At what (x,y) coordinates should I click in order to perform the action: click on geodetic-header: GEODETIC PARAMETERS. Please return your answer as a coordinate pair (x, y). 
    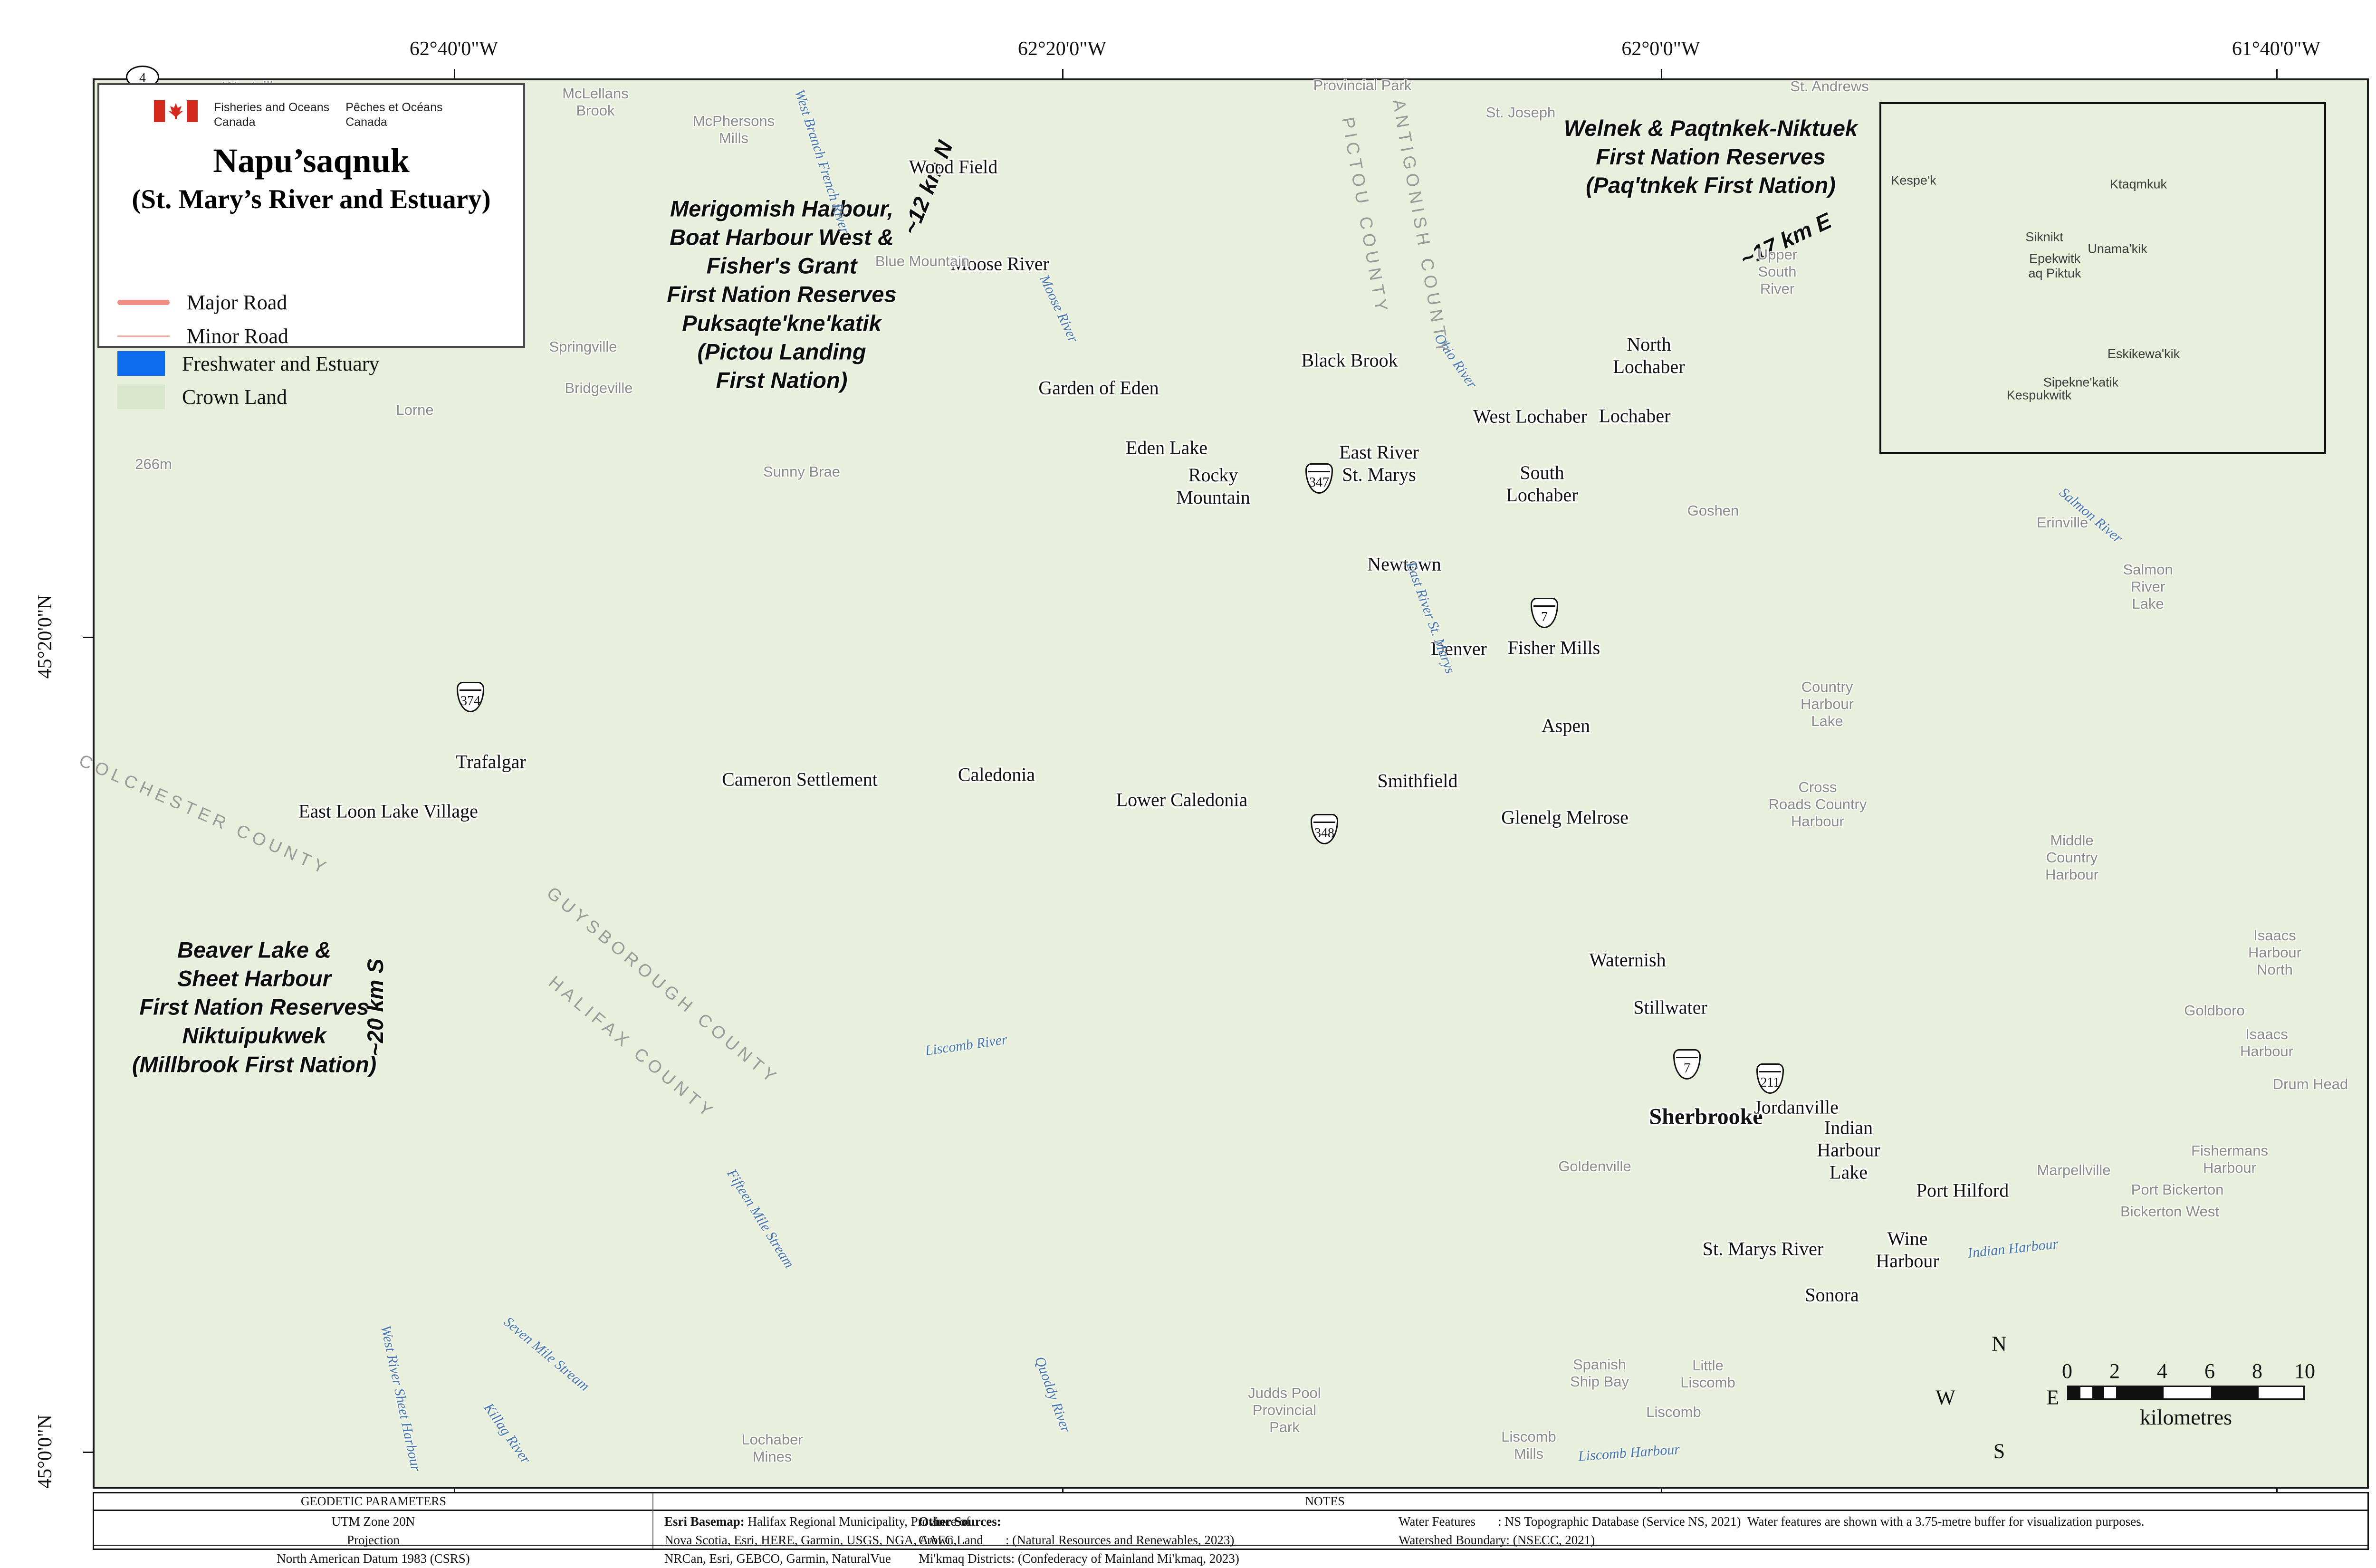
    Looking at the image, I should click on (373, 1501).